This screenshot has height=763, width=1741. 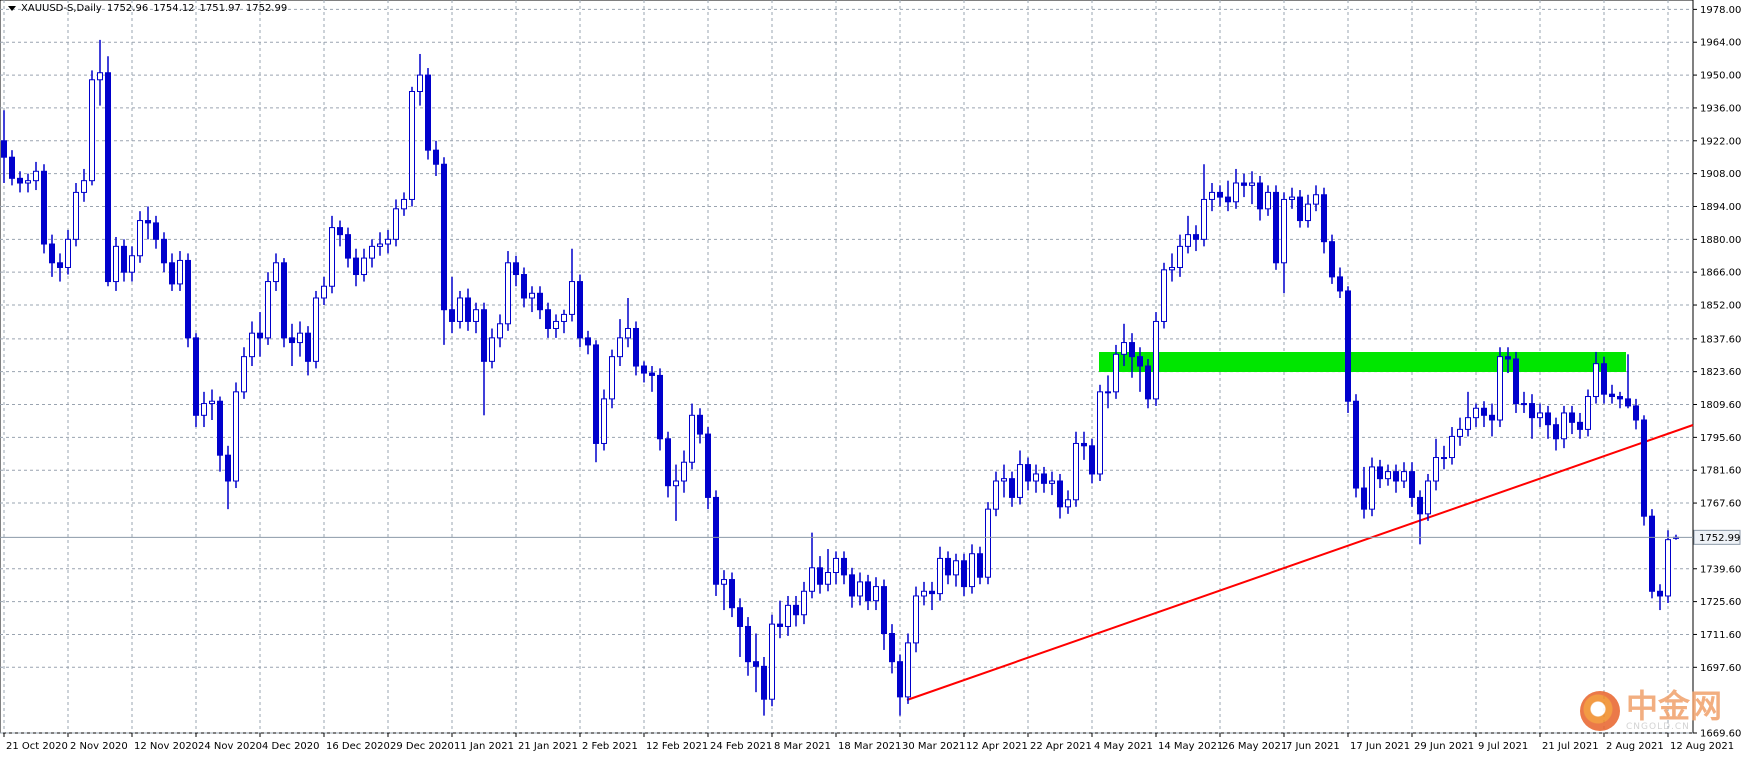 I want to click on x-tick-label: 17 Jun 2021, so click(x=1380, y=746).